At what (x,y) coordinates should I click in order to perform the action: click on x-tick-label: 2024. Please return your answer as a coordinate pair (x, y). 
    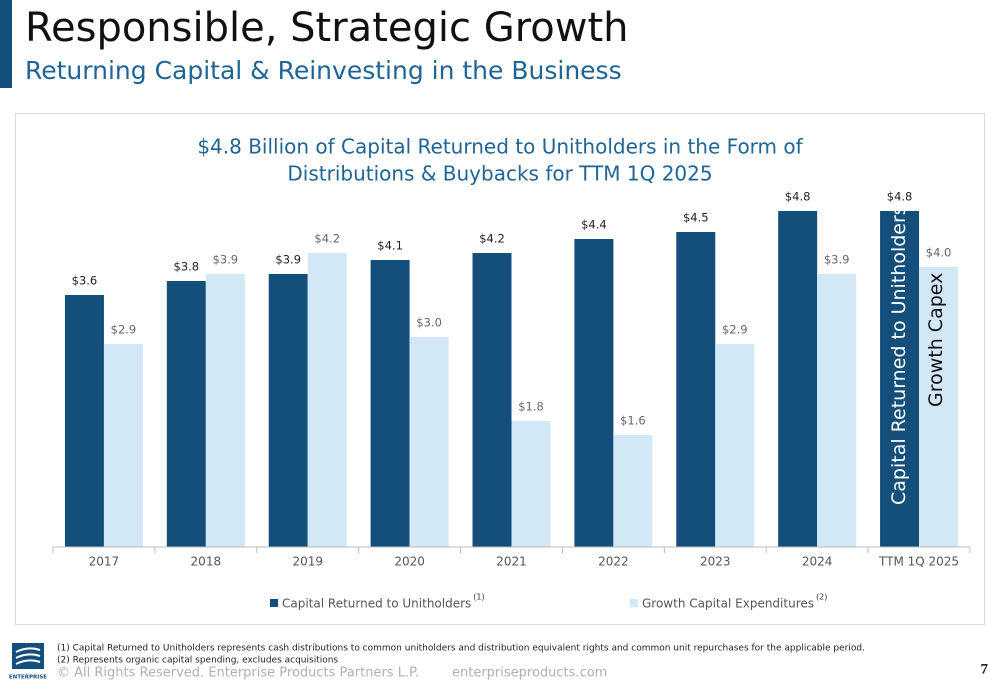
    Looking at the image, I should click on (817, 562).